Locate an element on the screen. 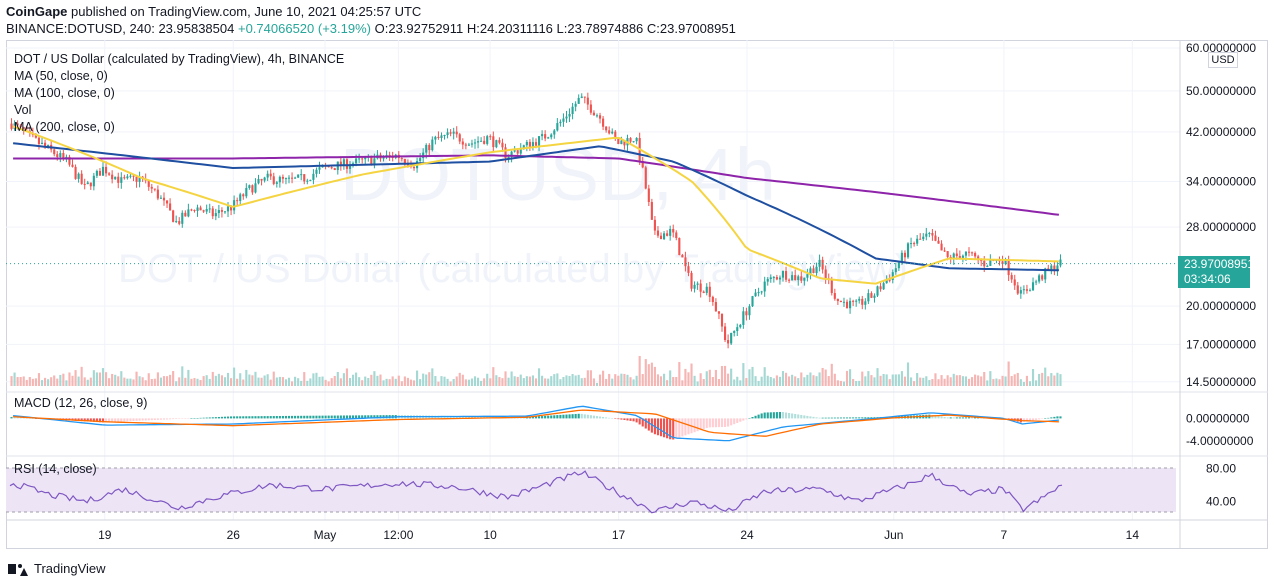  currency-label: USD is located at coordinates (1223, 60).